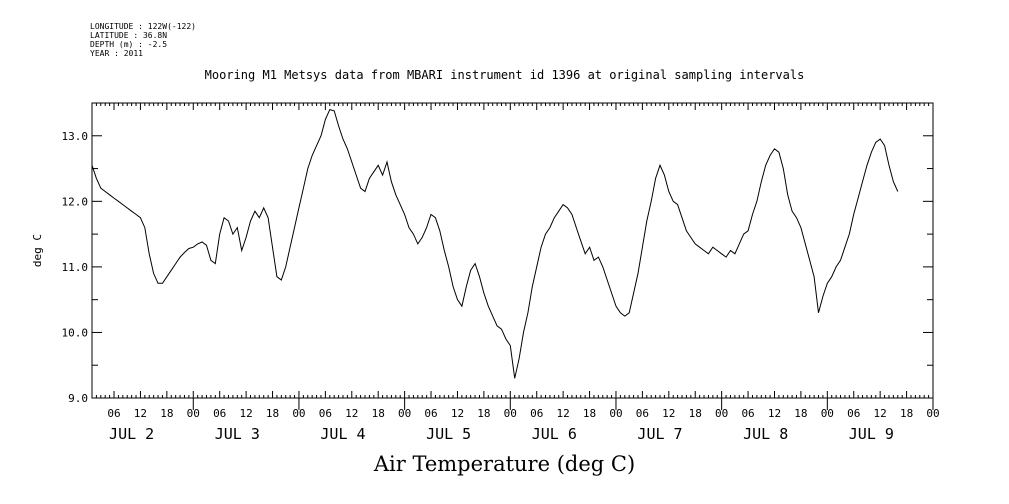 The image size is (1009, 504). I want to click on x-day-label: JUL 2, so click(131, 434).